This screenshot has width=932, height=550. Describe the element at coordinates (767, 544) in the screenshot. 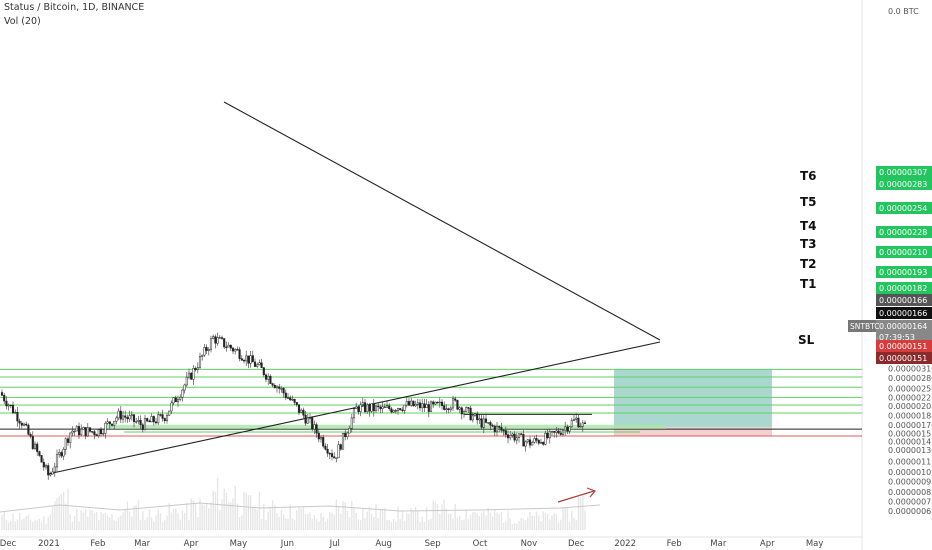

I see `x-tick-label: Apr` at that location.